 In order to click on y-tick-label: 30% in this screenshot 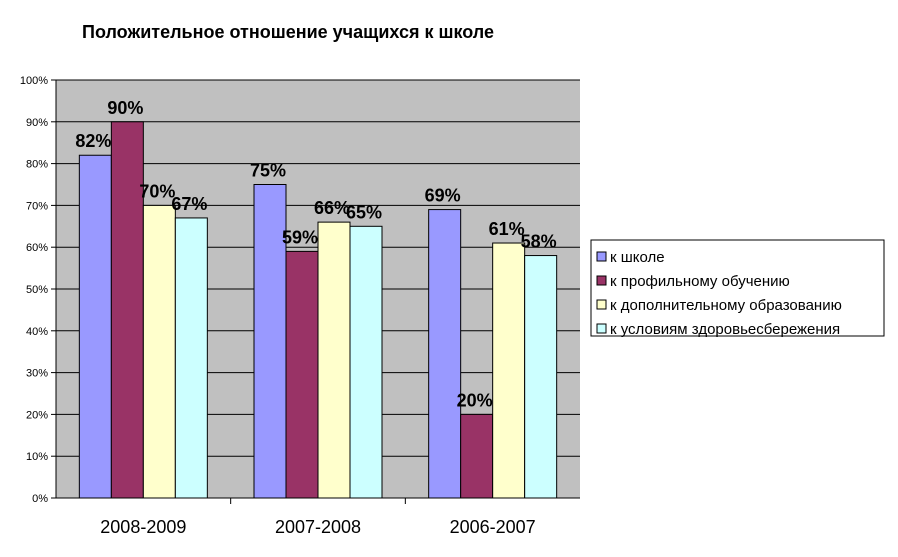, I will do `click(37, 374)`.